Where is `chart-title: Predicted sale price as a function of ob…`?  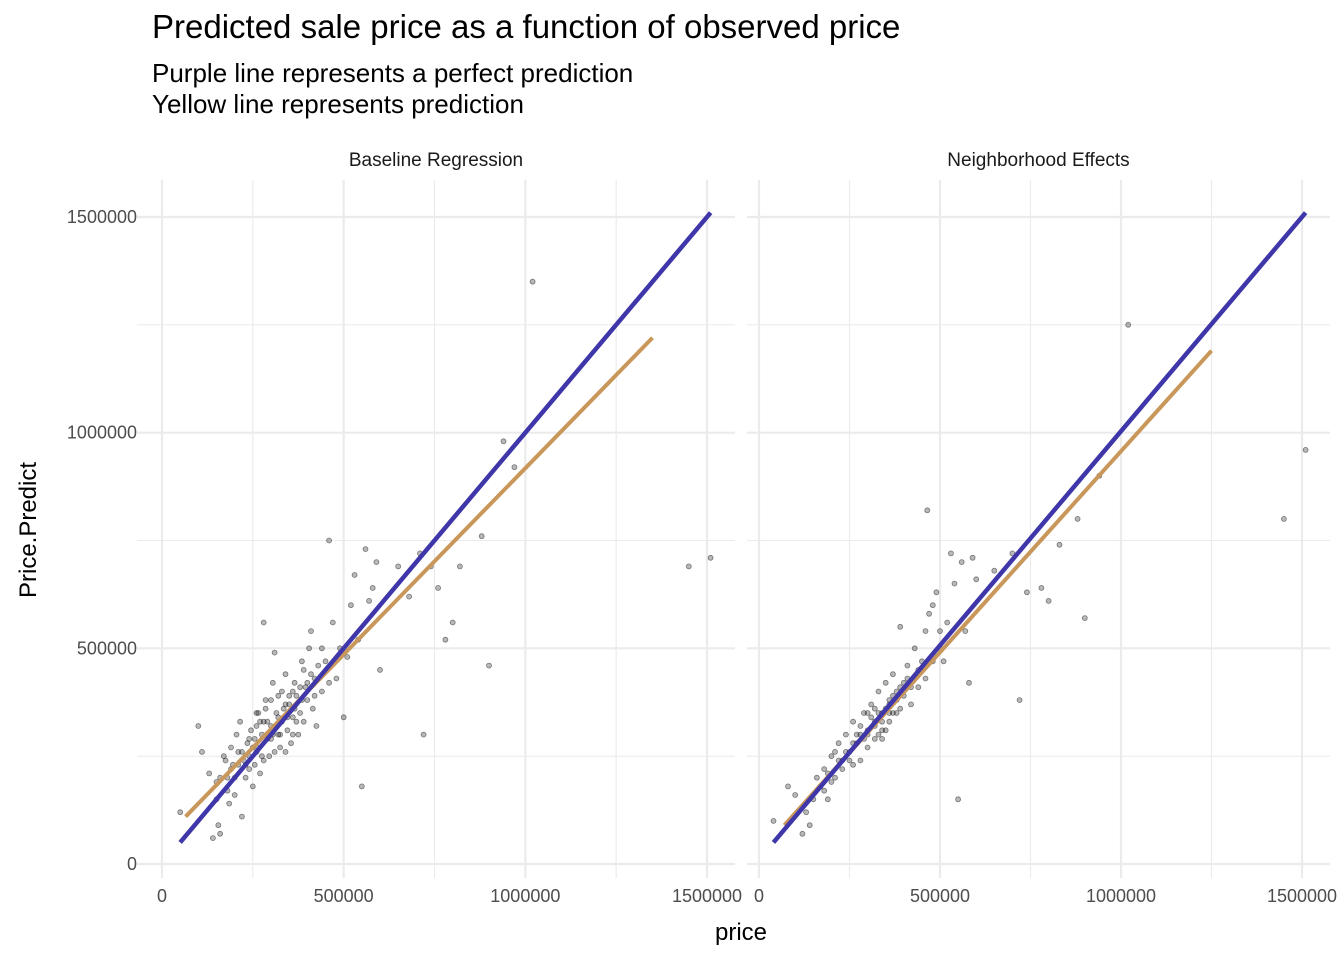
chart-title: Predicted sale price as a function of ob… is located at coordinates (526, 26).